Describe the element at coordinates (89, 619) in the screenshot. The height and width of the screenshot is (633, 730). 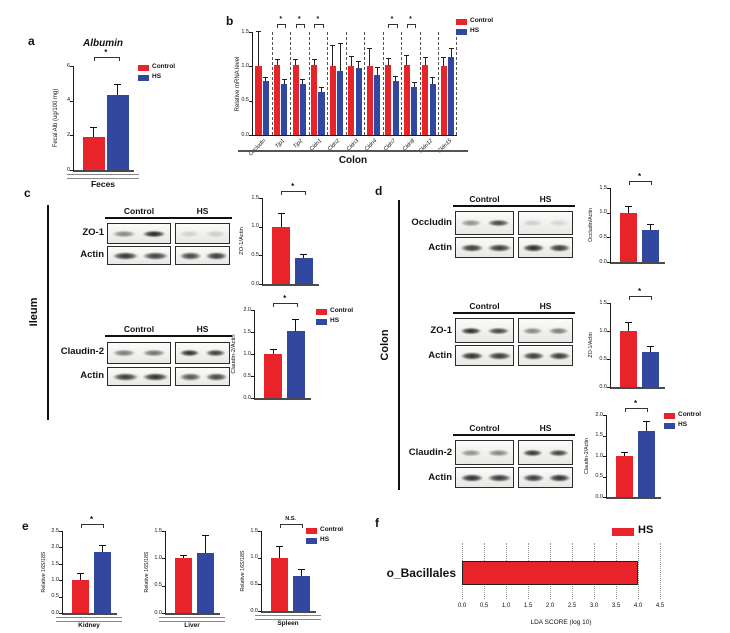
I see `x-axis-underline` at that location.